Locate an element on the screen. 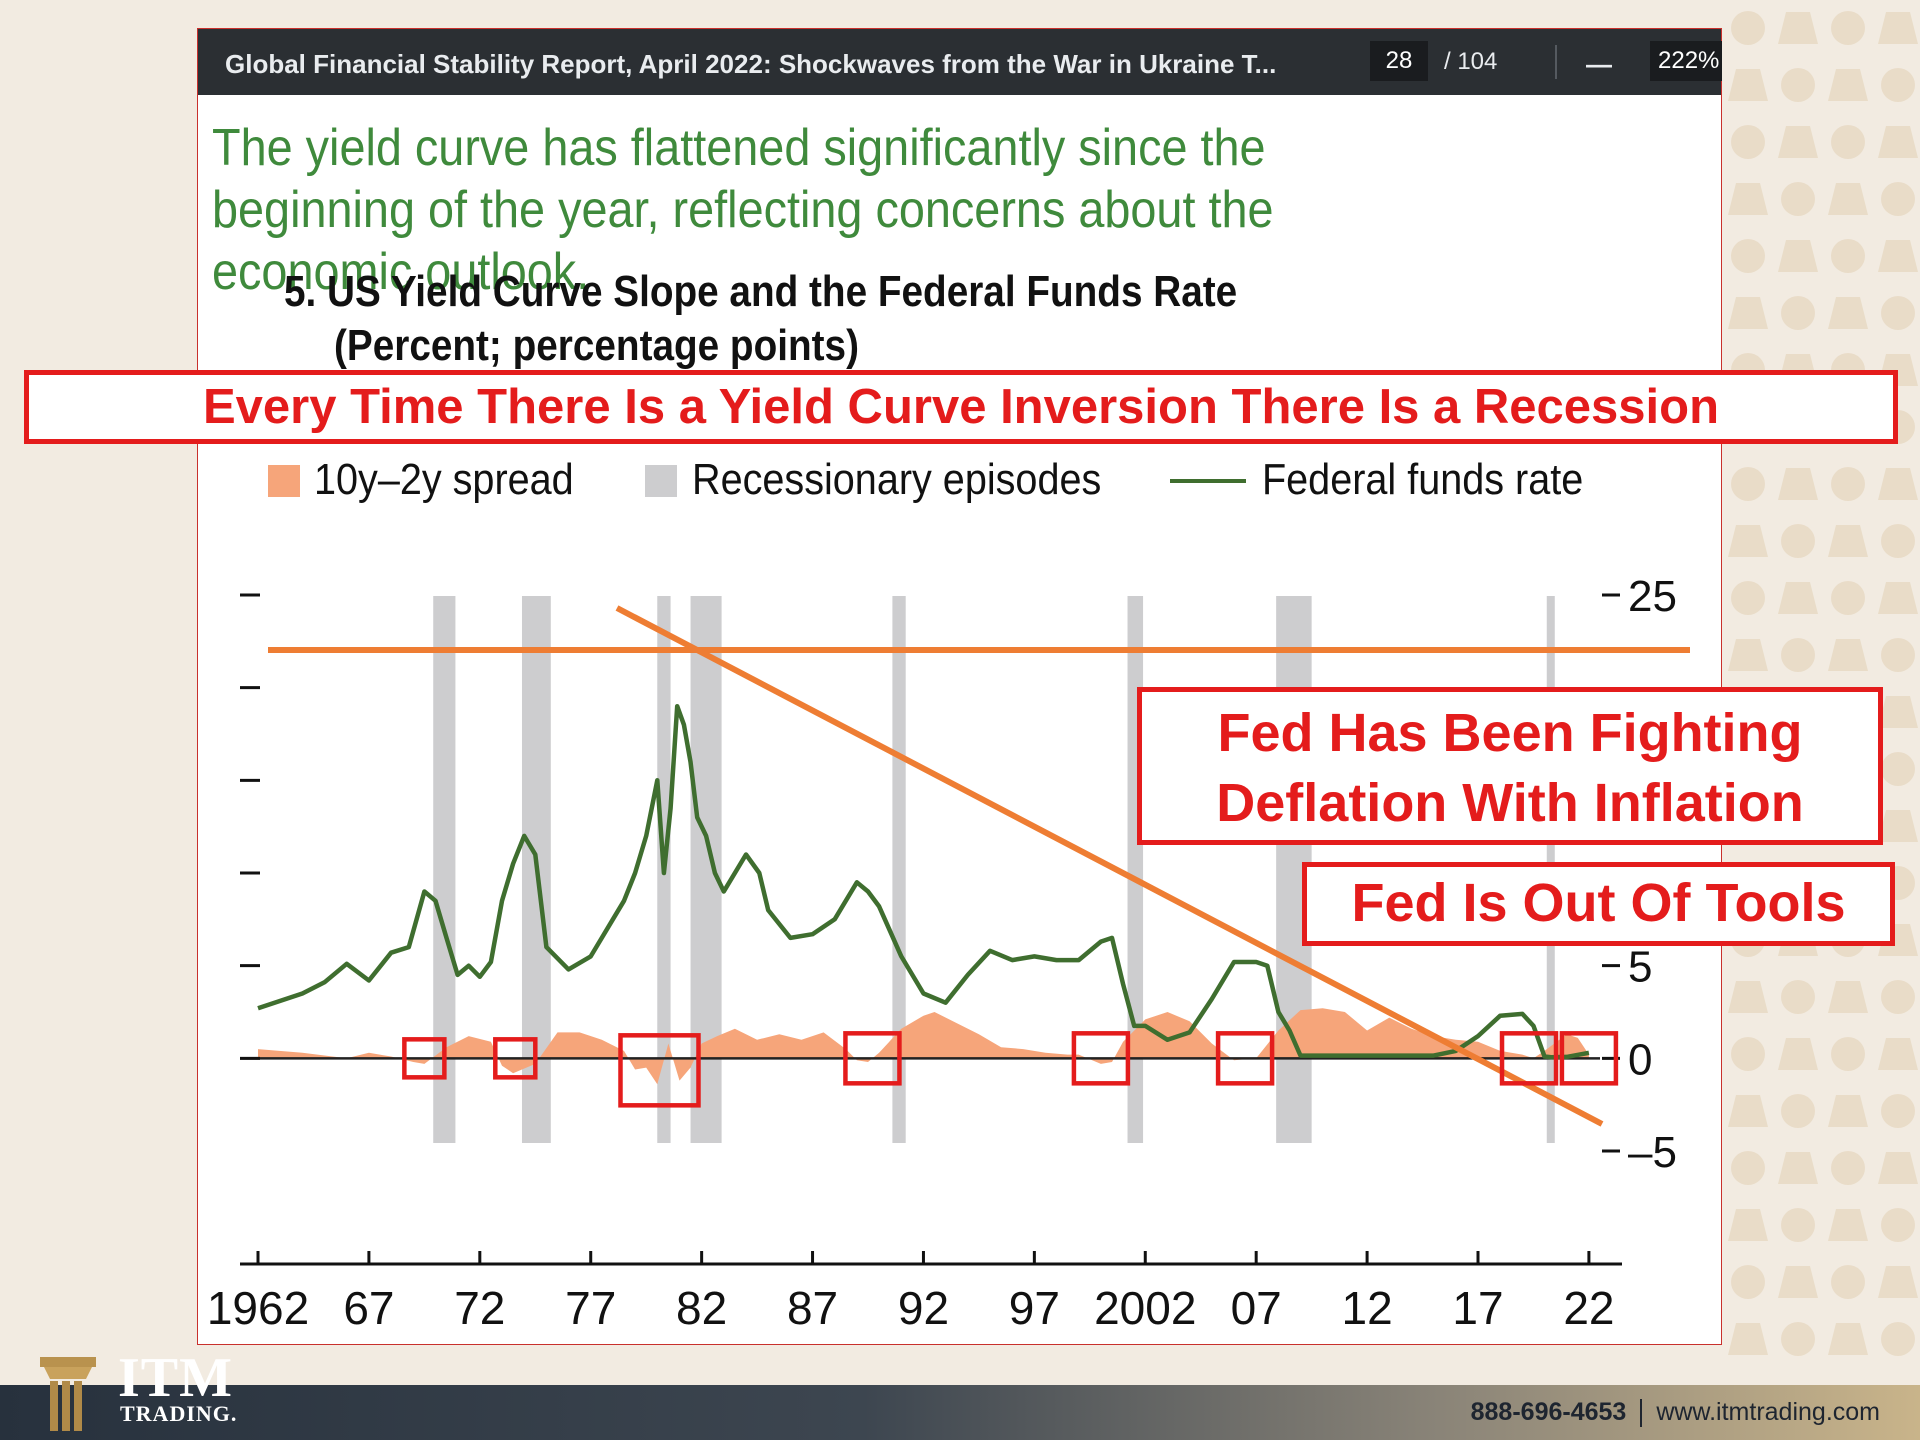 The height and width of the screenshot is (1440, 1920). x-tick-label: 17 is located at coordinates (1477, 1308).